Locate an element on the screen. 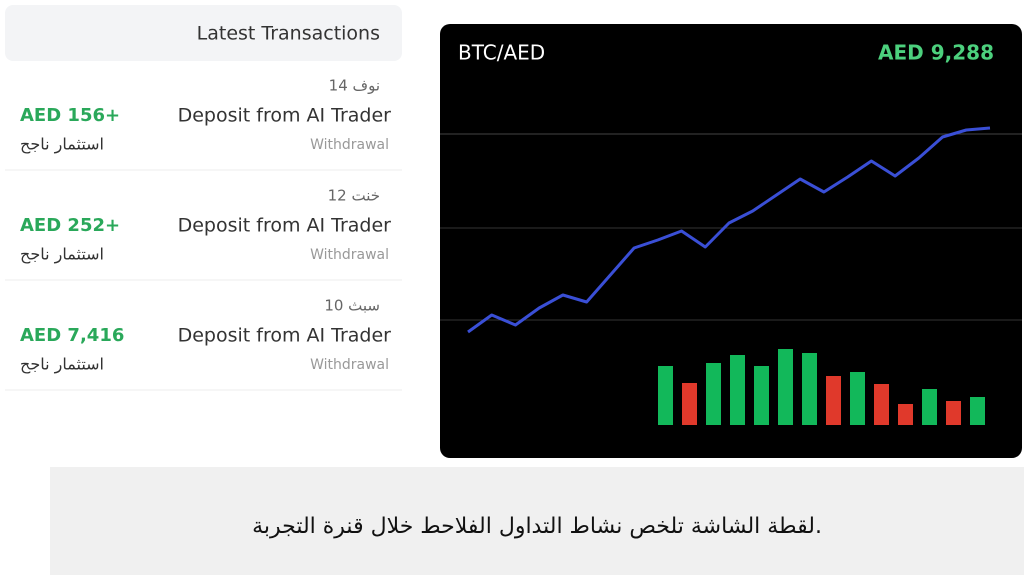 This screenshot has width=1024, height=579. amount: AED 156+ is located at coordinates (70, 115).